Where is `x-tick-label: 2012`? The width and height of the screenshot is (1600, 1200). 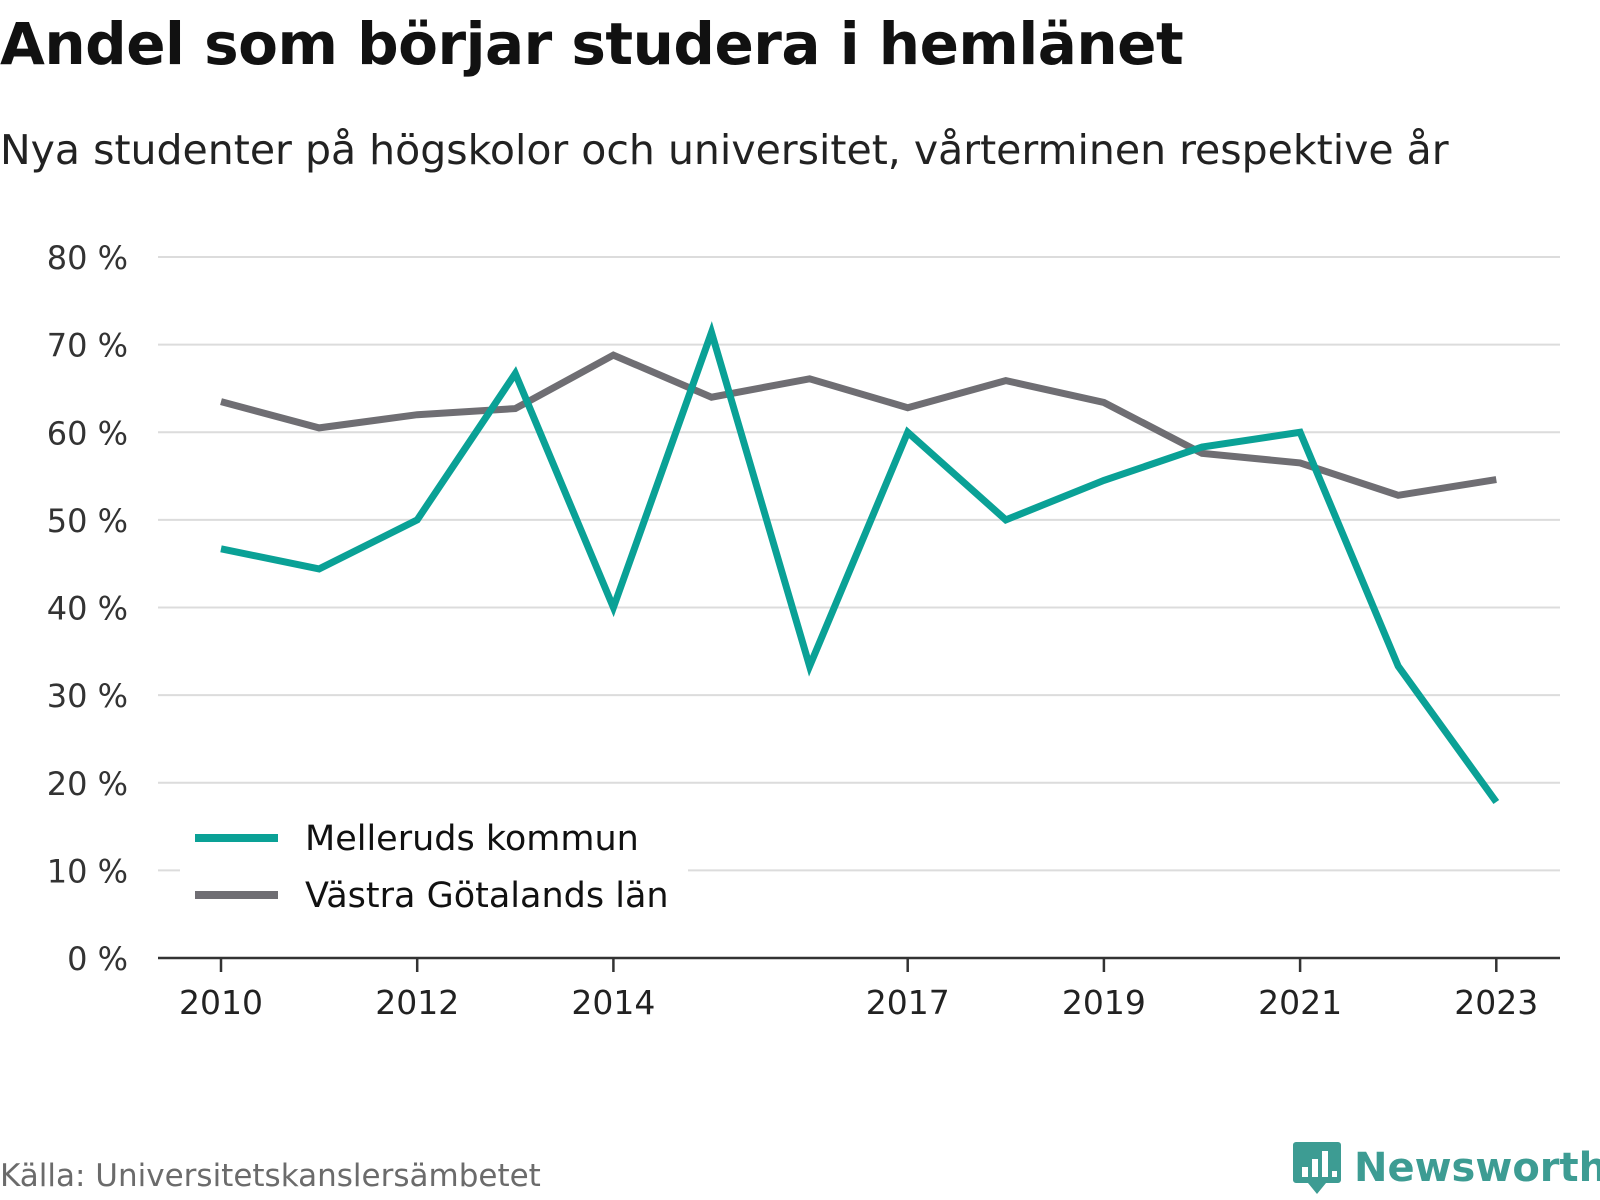 x-tick-label: 2012 is located at coordinates (417, 1002).